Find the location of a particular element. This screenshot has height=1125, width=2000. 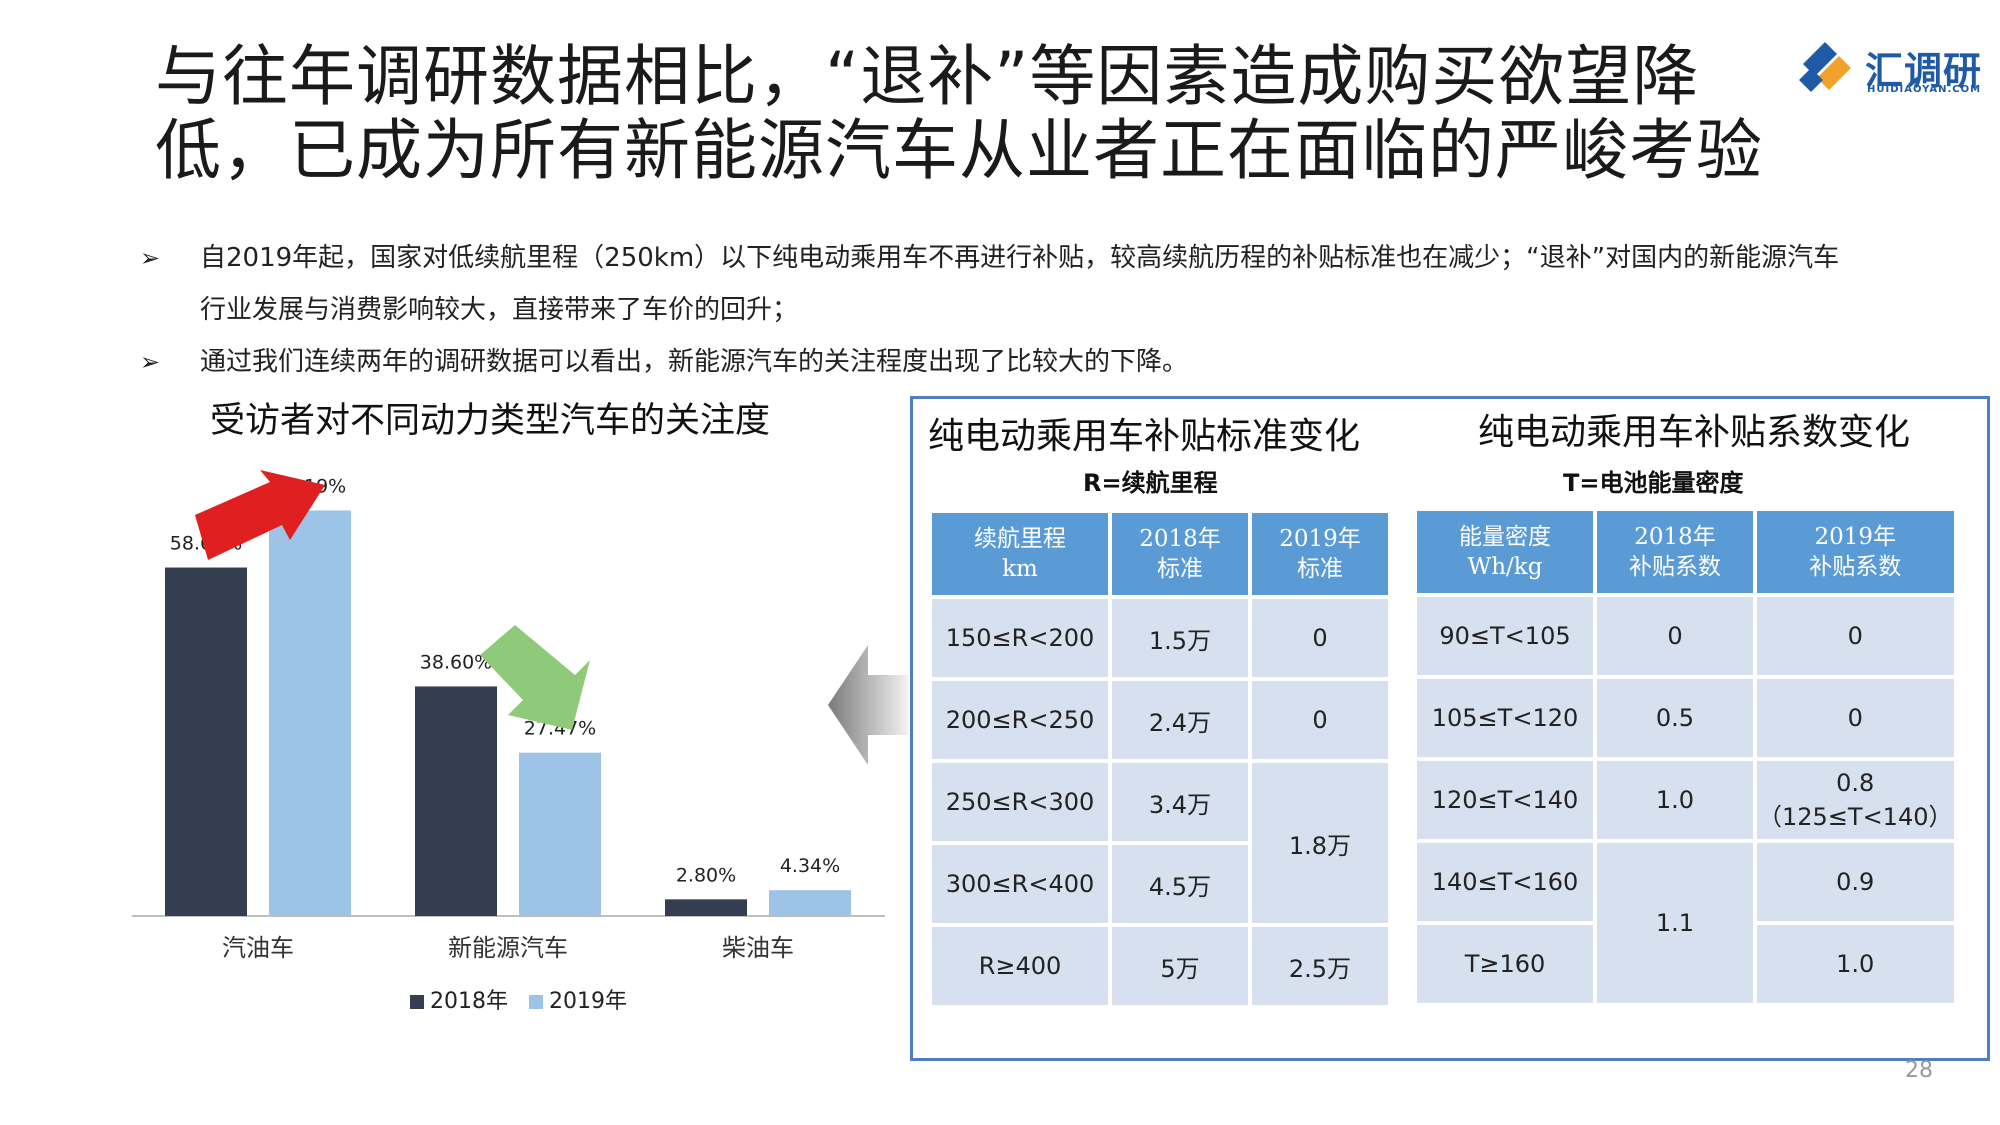

table-cell: 3.4万 is located at coordinates (1180, 802).